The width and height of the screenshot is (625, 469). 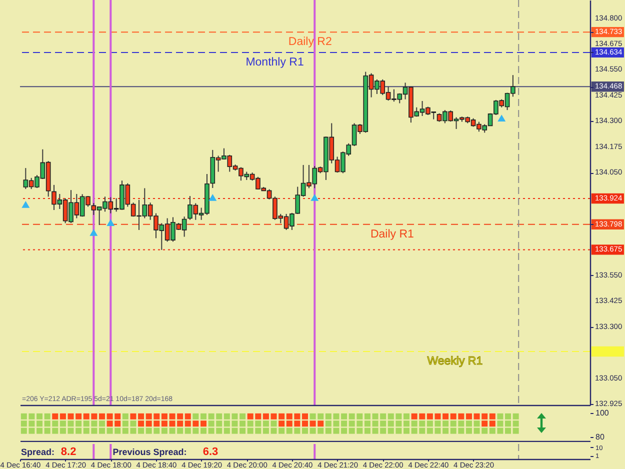 I want to click on annotation: Previous Spread:, so click(x=149, y=452).